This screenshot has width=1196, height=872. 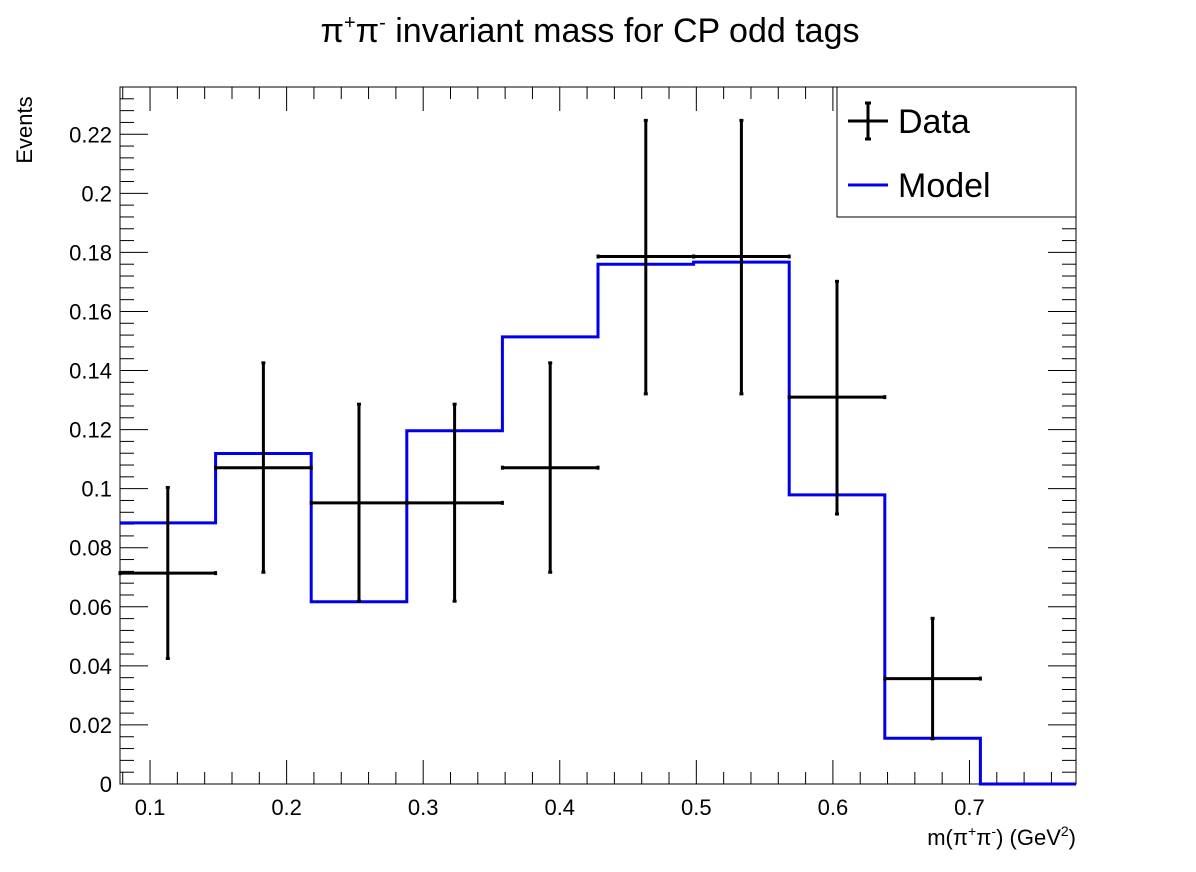 I want to click on y-axis-label: Events, so click(x=24, y=129).